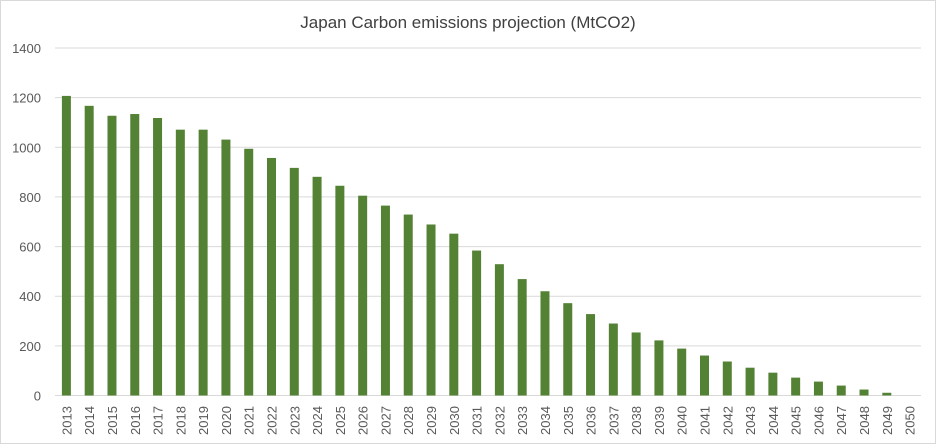  Describe the element at coordinates (385, 300) in the screenshot. I see `bar-2027` at that location.